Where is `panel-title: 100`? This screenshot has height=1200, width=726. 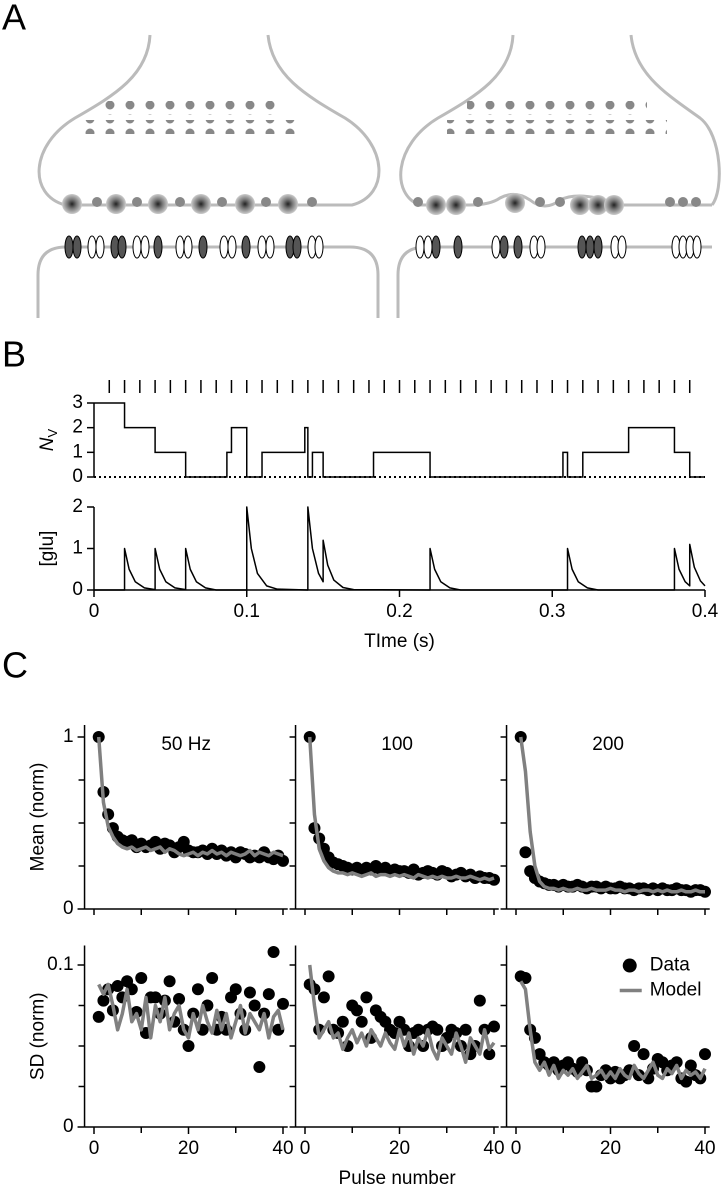 panel-title: 100 is located at coordinates (397, 744).